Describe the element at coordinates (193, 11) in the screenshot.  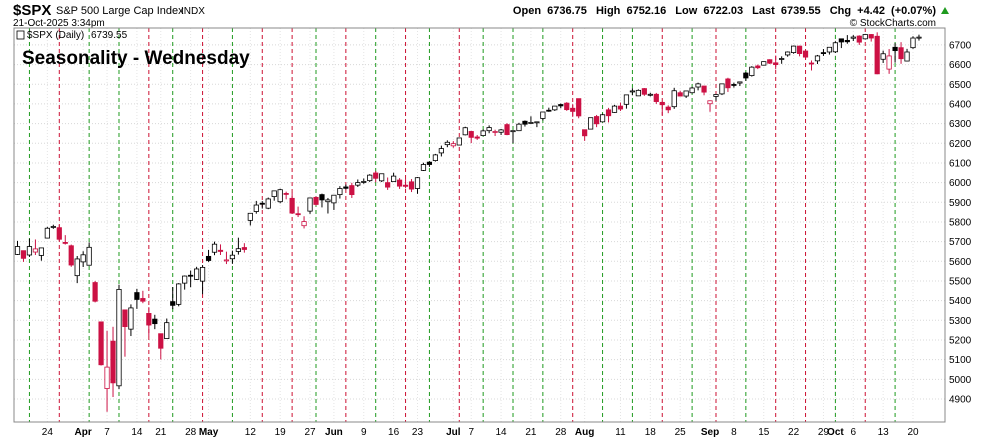
I see `exchange: INDX` at that location.